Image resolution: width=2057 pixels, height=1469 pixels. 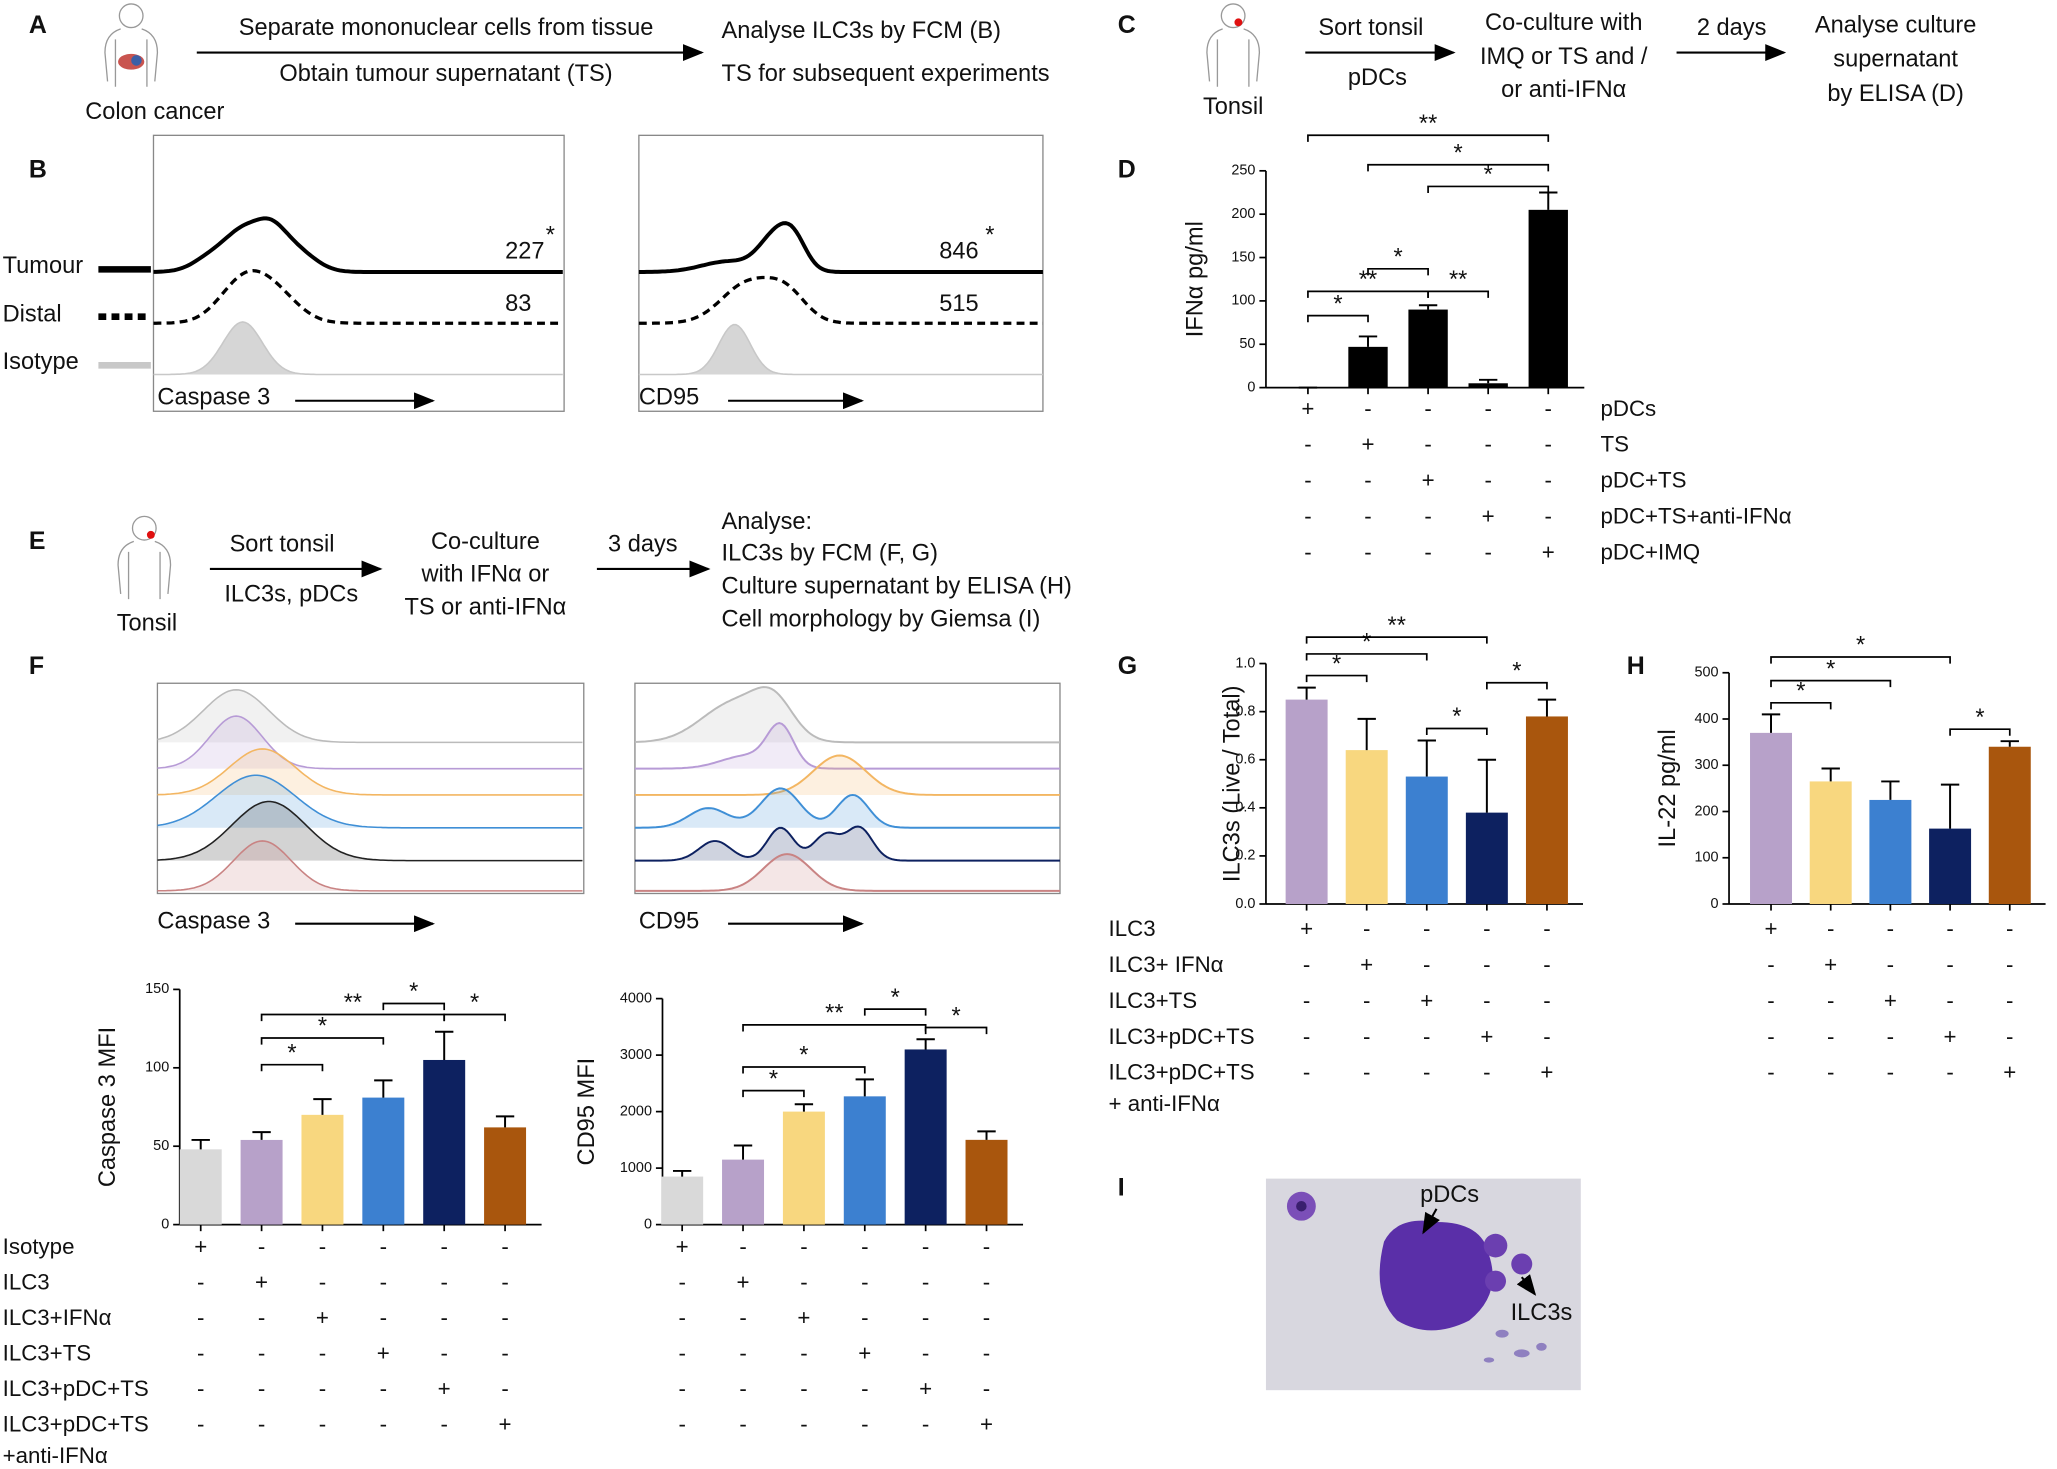 I want to click on sig-label: **, so click(x=1428, y=124).